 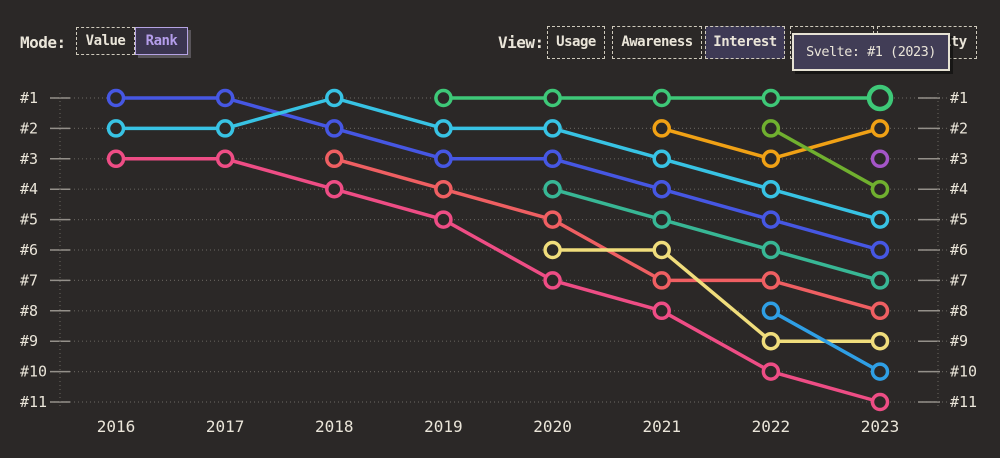 What do you see at coordinates (716, 235) in the screenshot?
I see `series-line-teal` at bounding box center [716, 235].